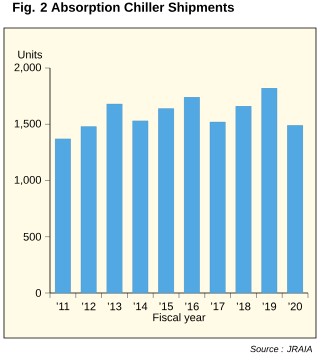 The height and width of the screenshot is (359, 320). What do you see at coordinates (115, 306) in the screenshot?
I see `x-tick-label: ’13` at bounding box center [115, 306].